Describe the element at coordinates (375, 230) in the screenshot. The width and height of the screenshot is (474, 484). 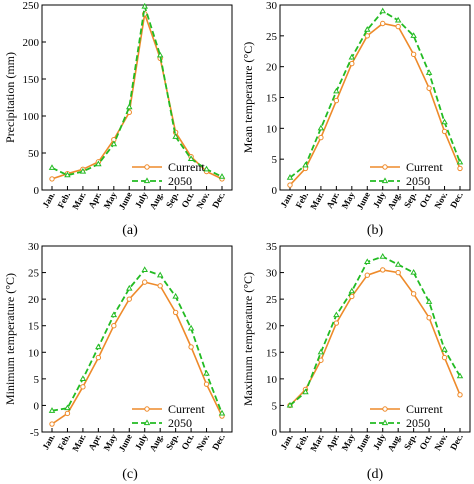
I see `panel-label: (b)` at that location.